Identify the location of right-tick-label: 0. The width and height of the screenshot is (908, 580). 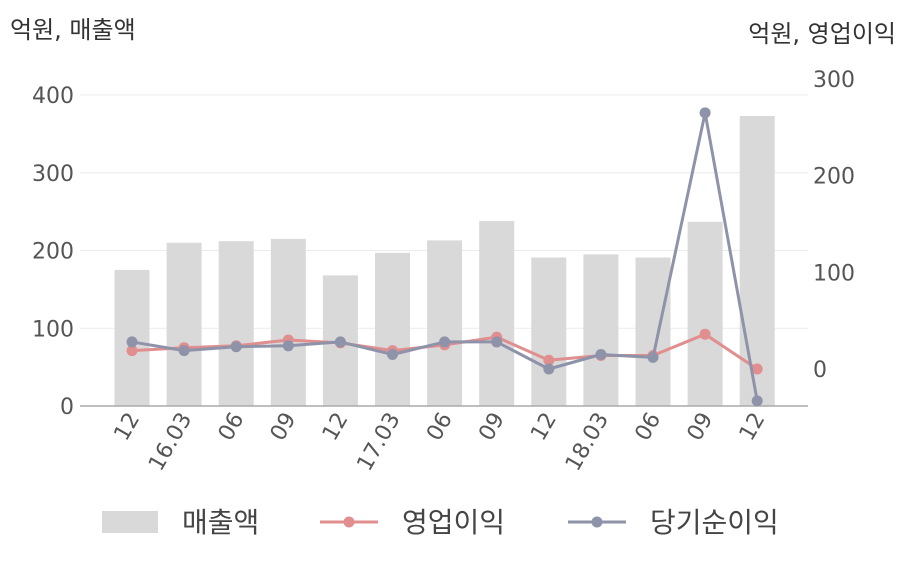
(820, 370).